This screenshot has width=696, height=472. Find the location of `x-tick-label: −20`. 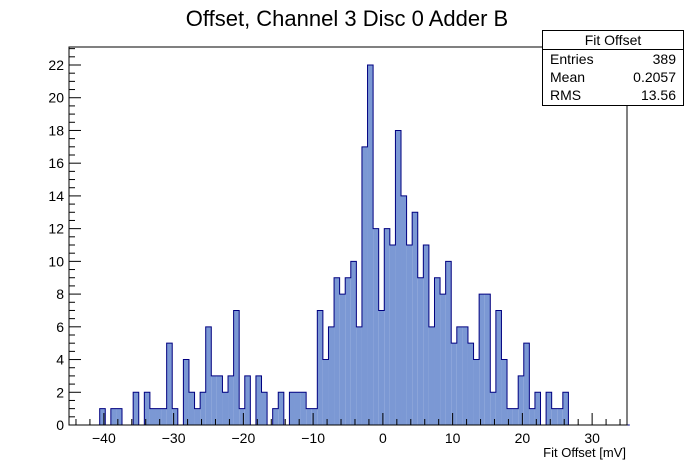

x-tick-label: −20 is located at coordinates (244, 438).